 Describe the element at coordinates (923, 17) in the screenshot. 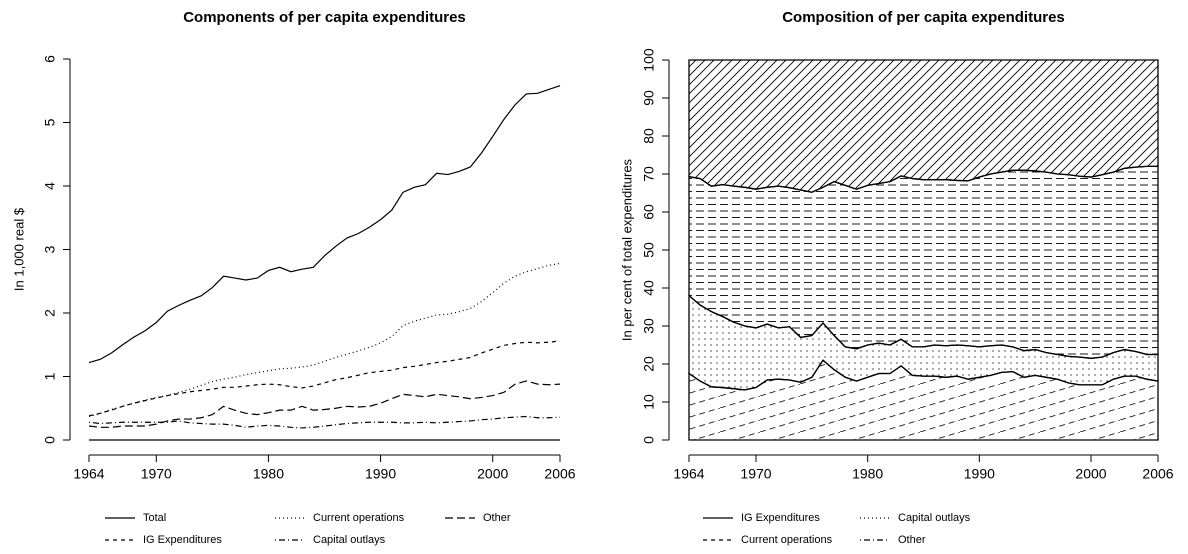

I see `chart-title: Composition of per capita expenditures` at that location.